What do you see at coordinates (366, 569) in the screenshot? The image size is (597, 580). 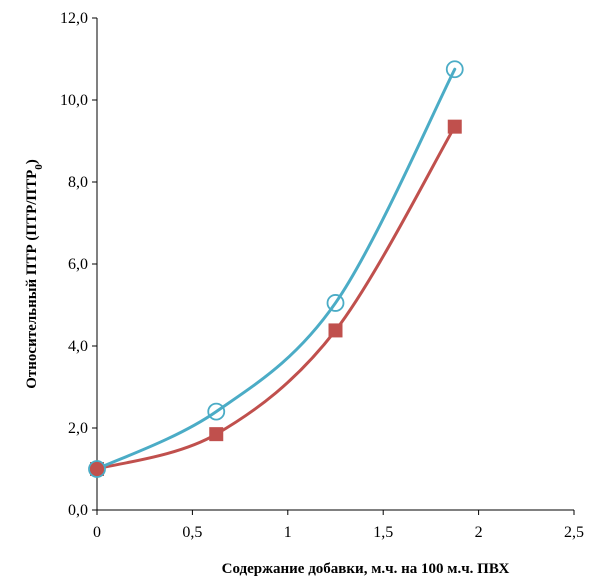 I see `x-axis-title: Содержание добавки, м.ч. на 100 м.ч. ПВХ` at bounding box center [366, 569].